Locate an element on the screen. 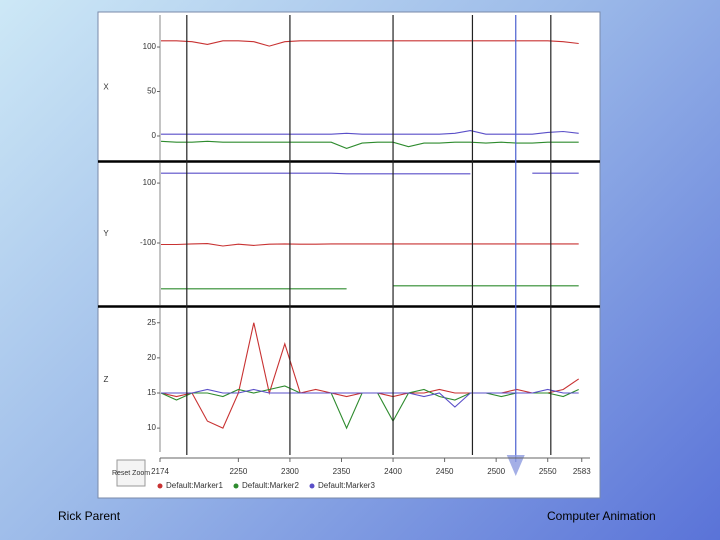 This screenshot has height=540, width=720. y-axis-label: X is located at coordinates (106, 87).